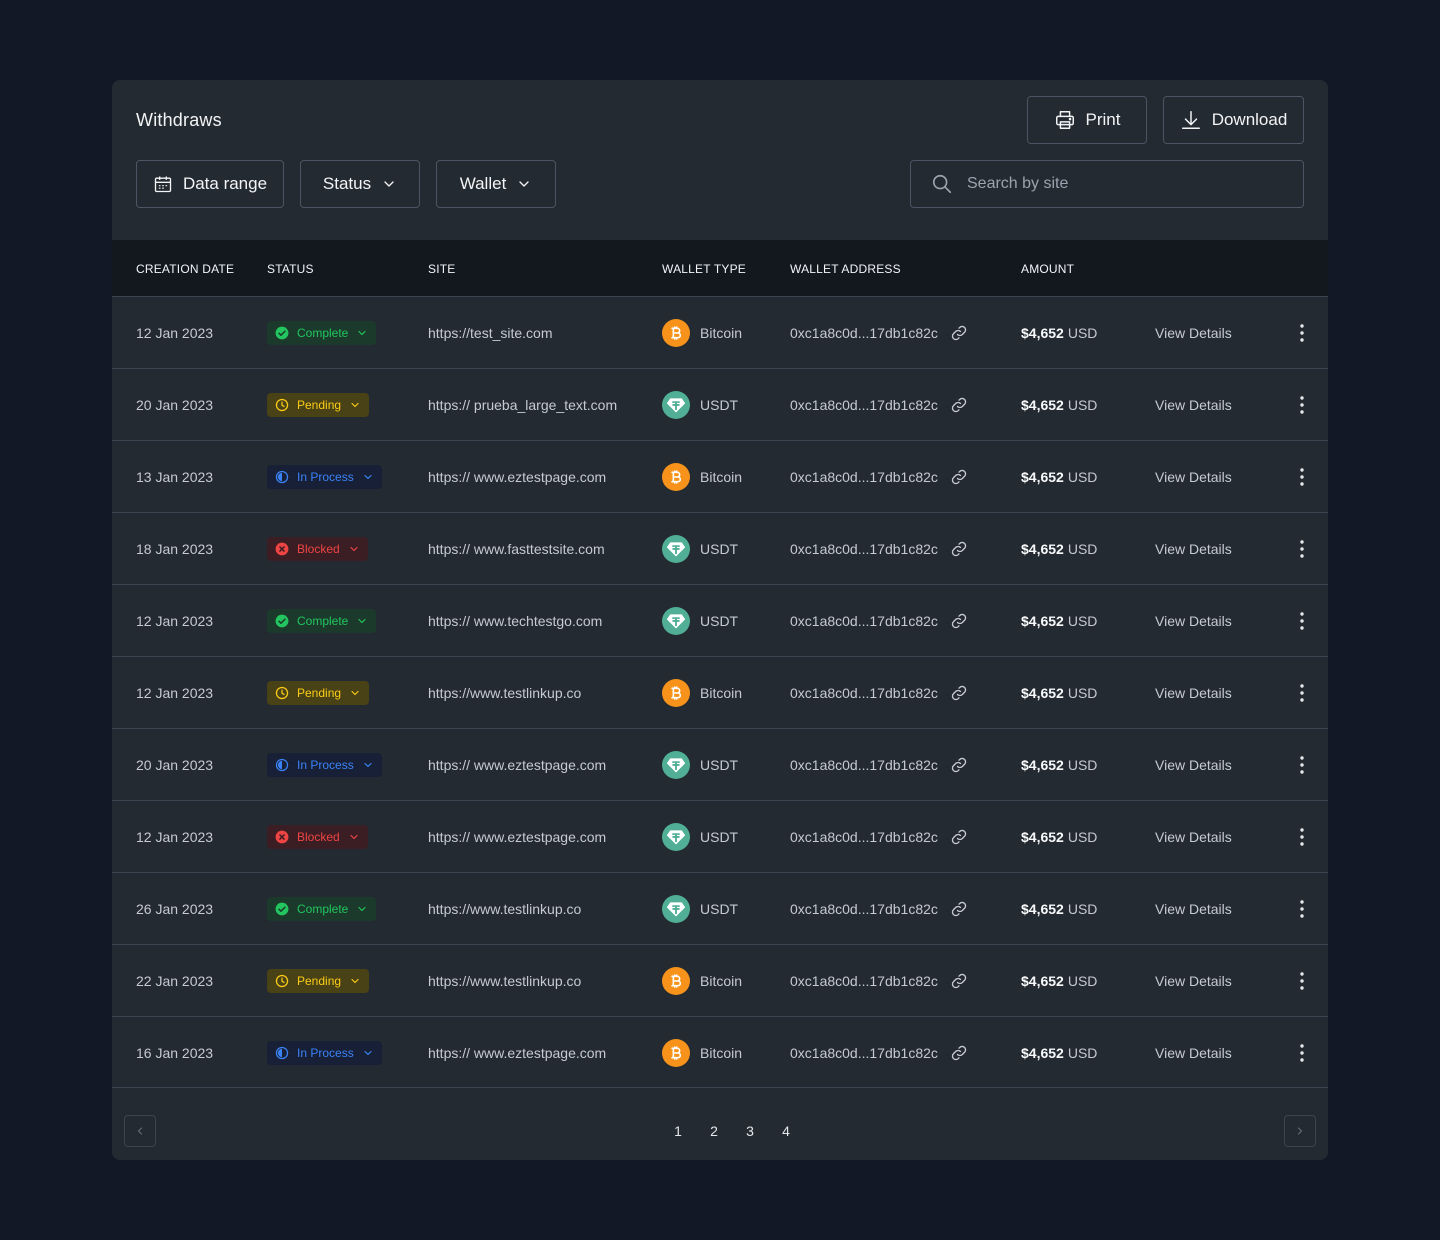 This screenshot has width=1440, height=1240. What do you see at coordinates (1087, 120) in the screenshot?
I see `print-button: Print` at bounding box center [1087, 120].